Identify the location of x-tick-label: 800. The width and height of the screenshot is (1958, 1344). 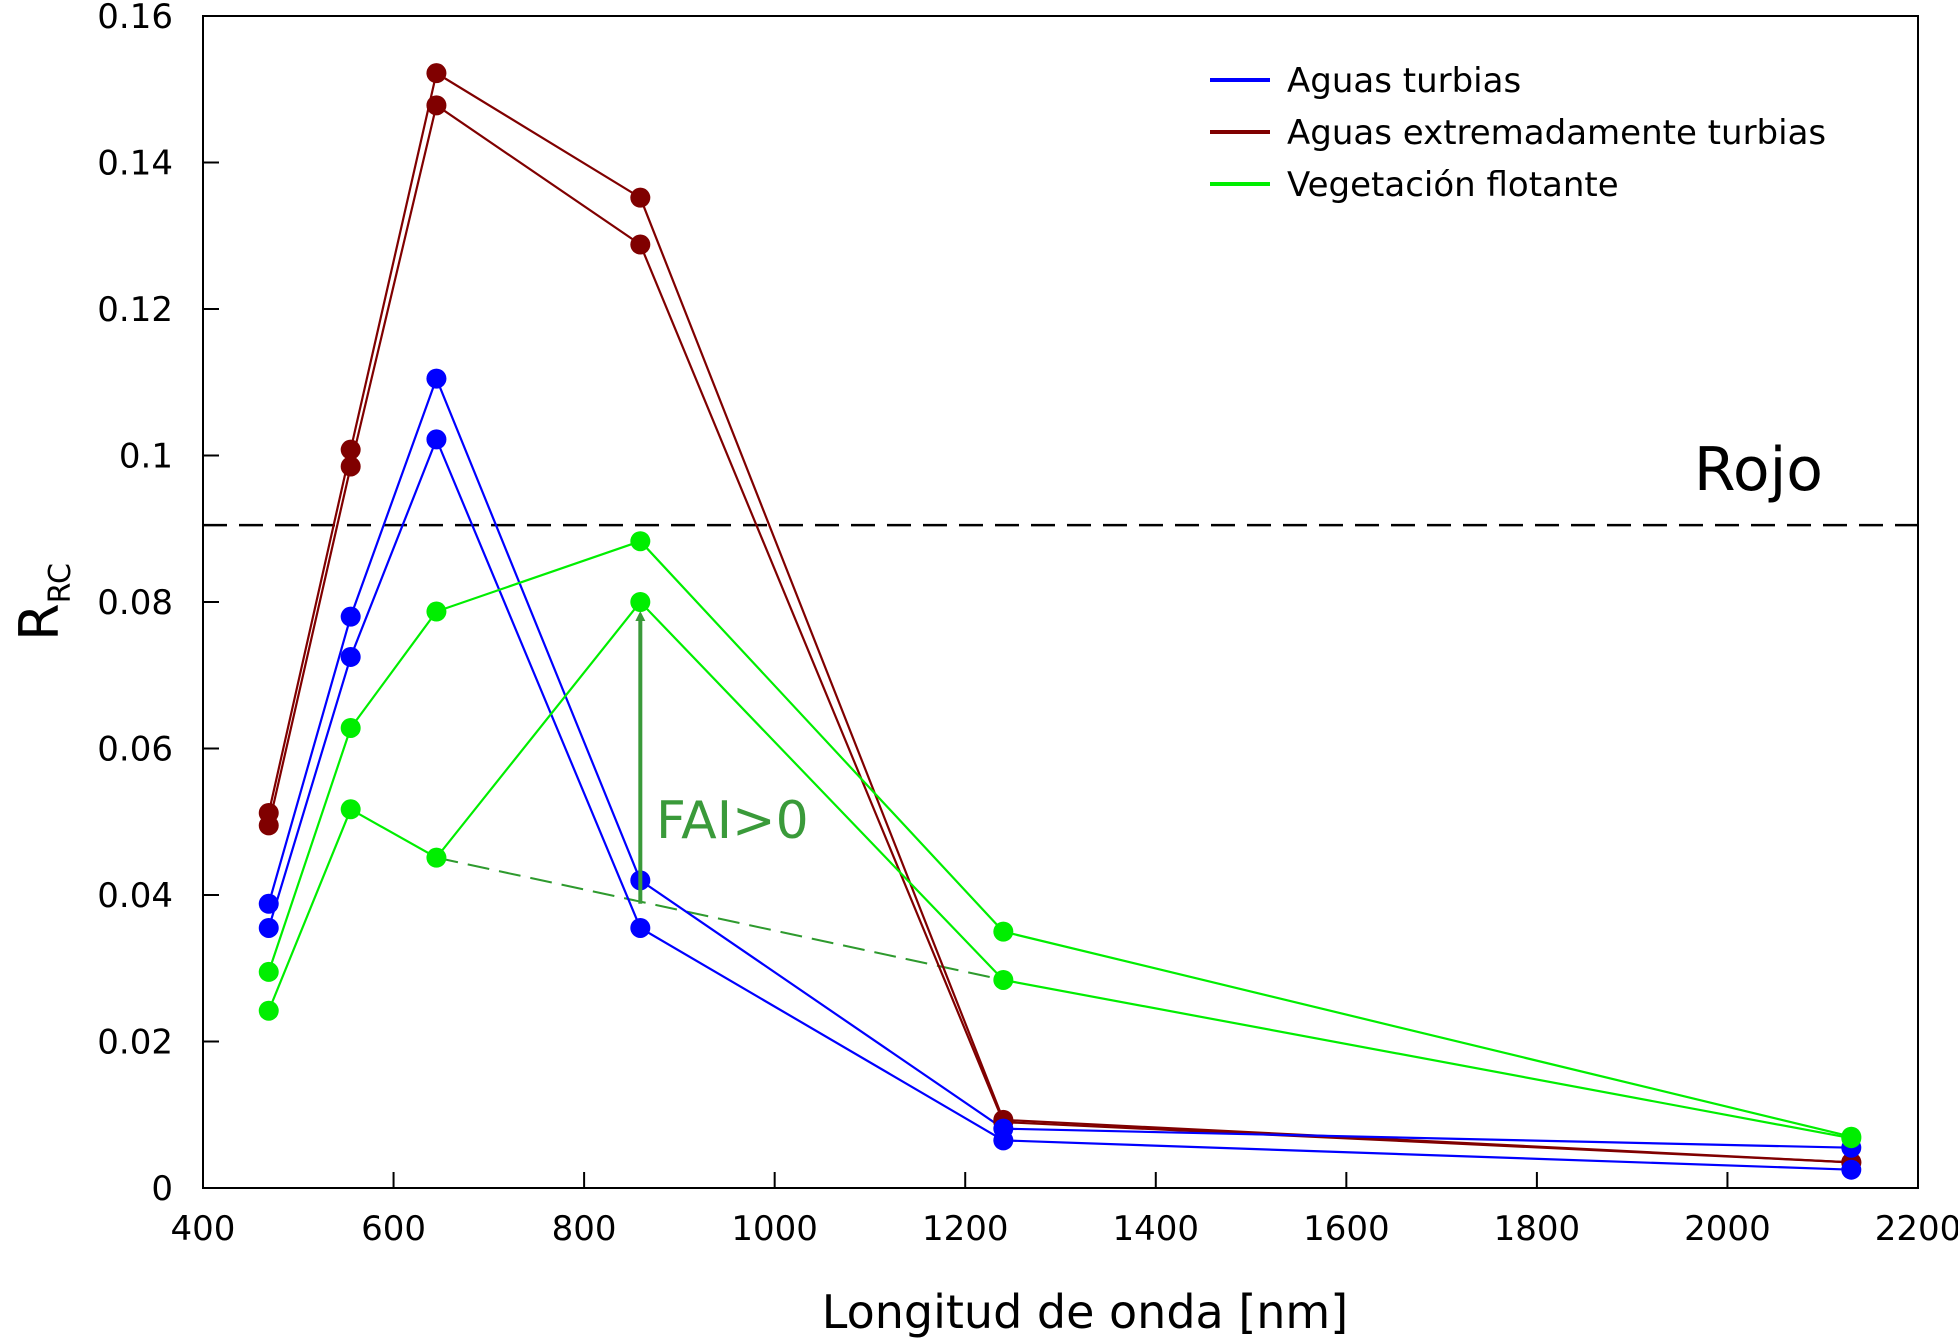
(584, 1229).